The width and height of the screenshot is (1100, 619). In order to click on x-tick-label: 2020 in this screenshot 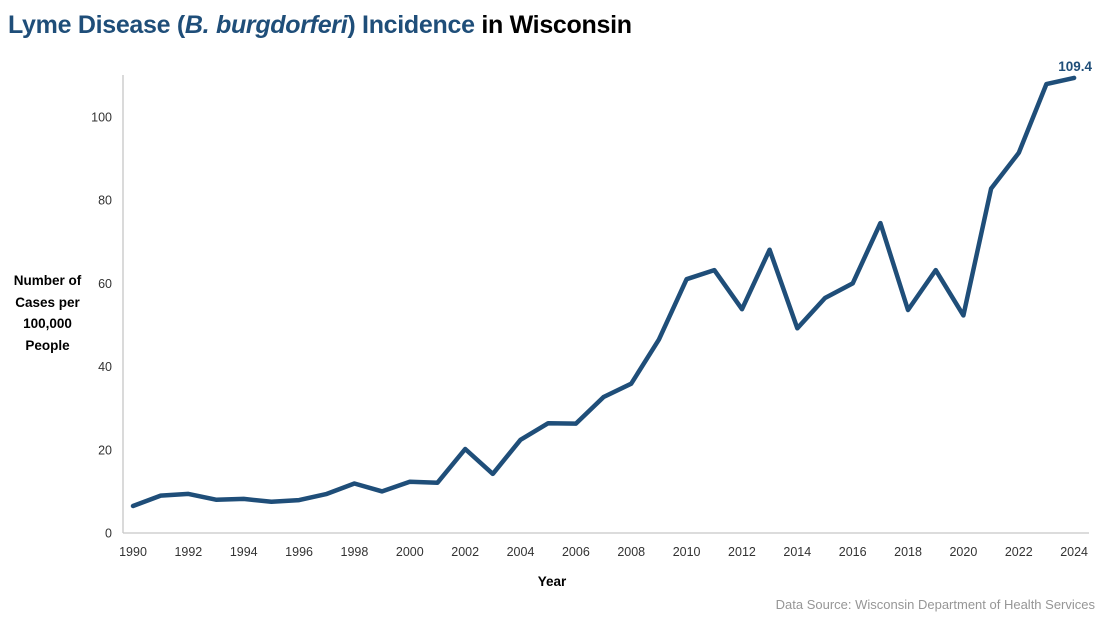, I will do `click(963, 552)`.